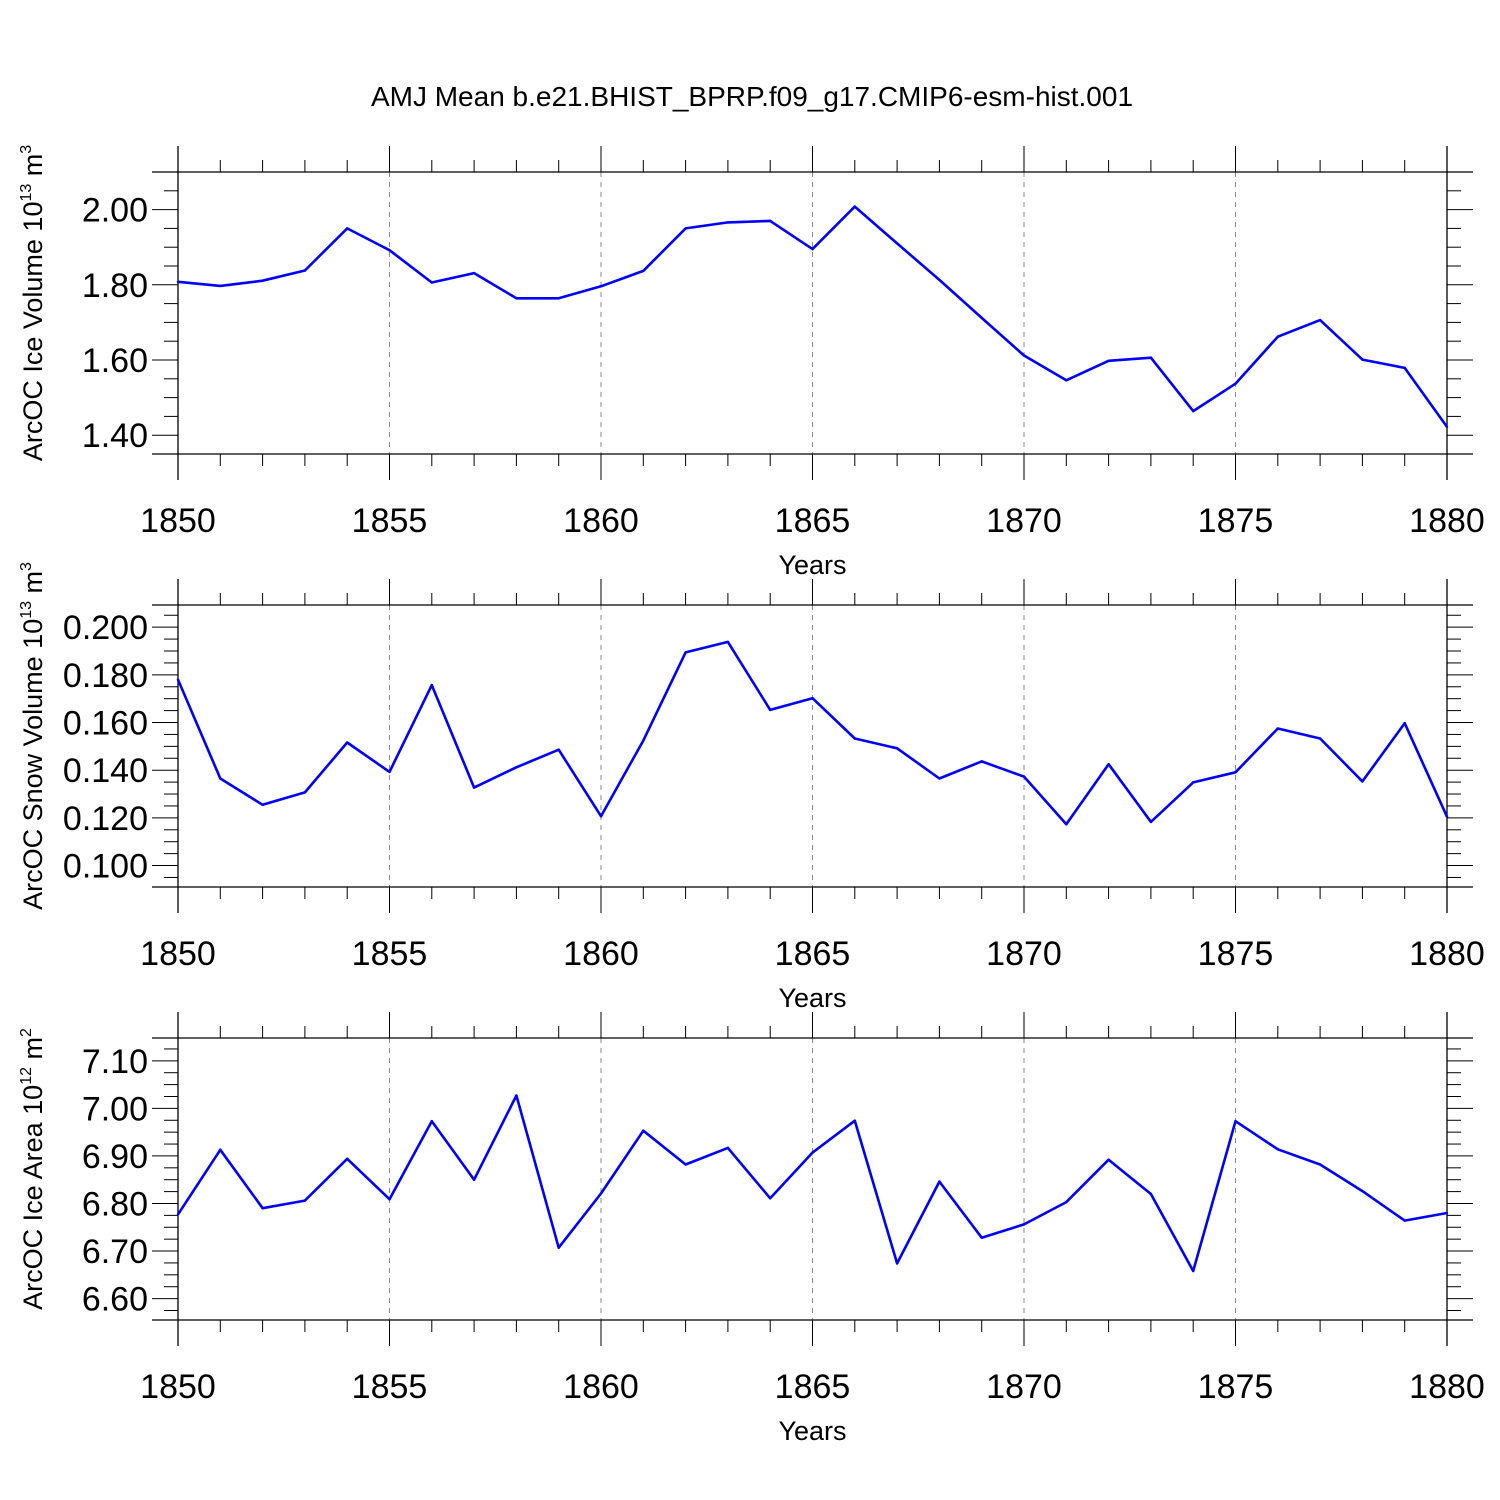  Describe the element at coordinates (26, 1032) in the screenshot. I see `y-axis-title-unit-exponent: 2` at that location.